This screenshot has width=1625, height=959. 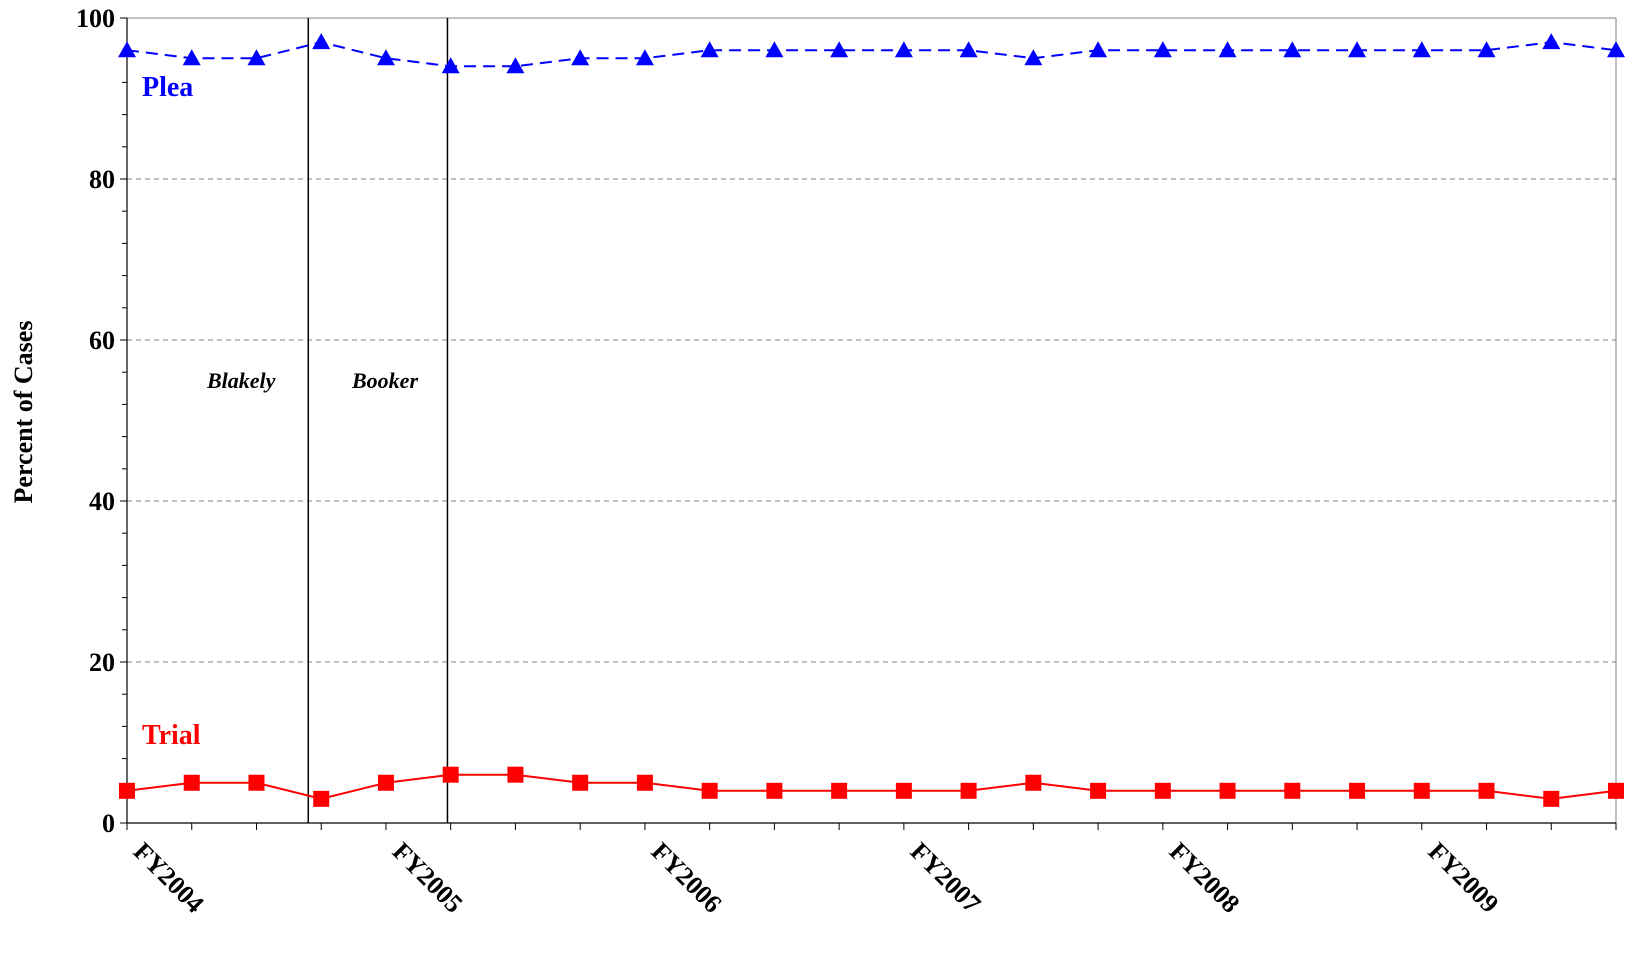 What do you see at coordinates (167, 87) in the screenshot?
I see `series-label-plea: Plea` at bounding box center [167, 87].